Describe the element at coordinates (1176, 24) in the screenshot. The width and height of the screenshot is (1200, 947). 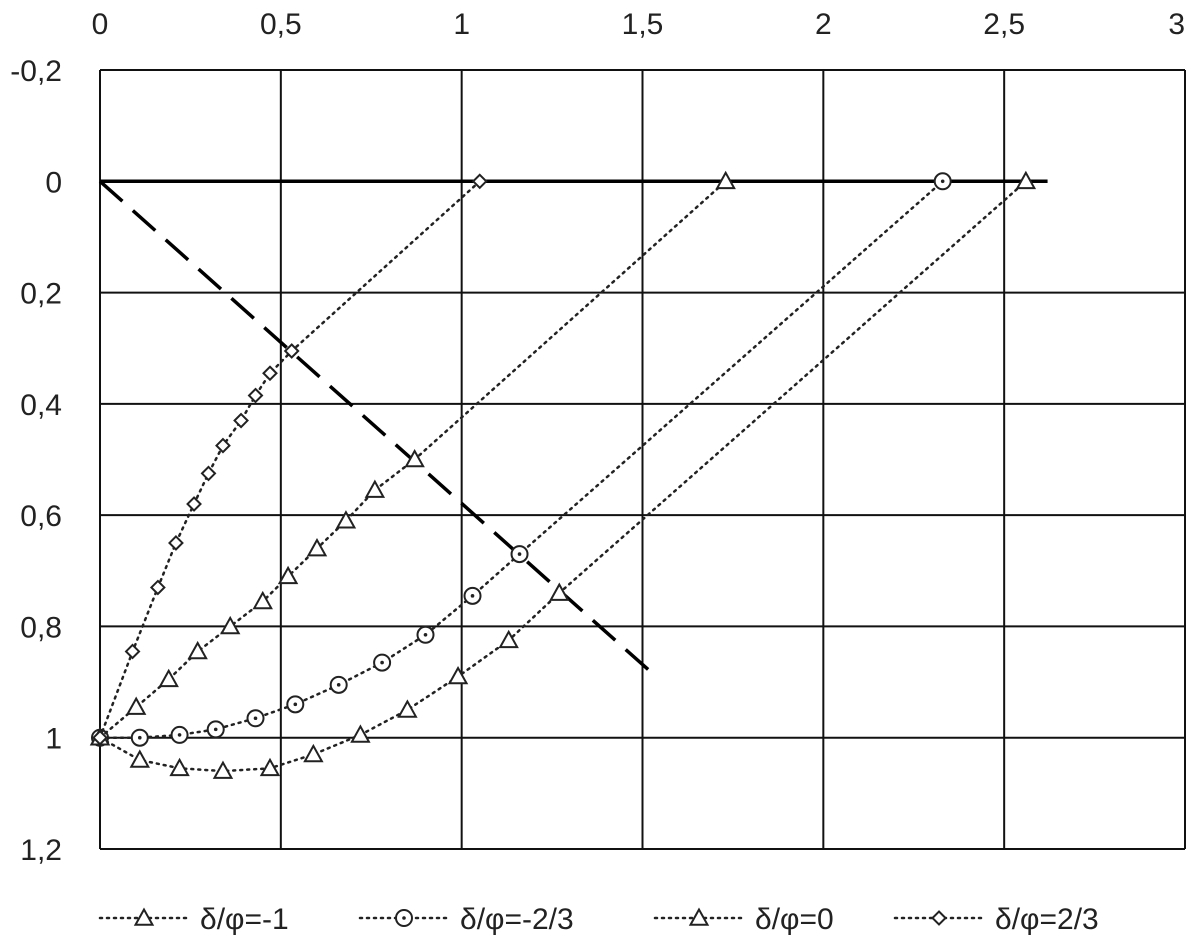
I see `x-tick-label: 3` at that location.